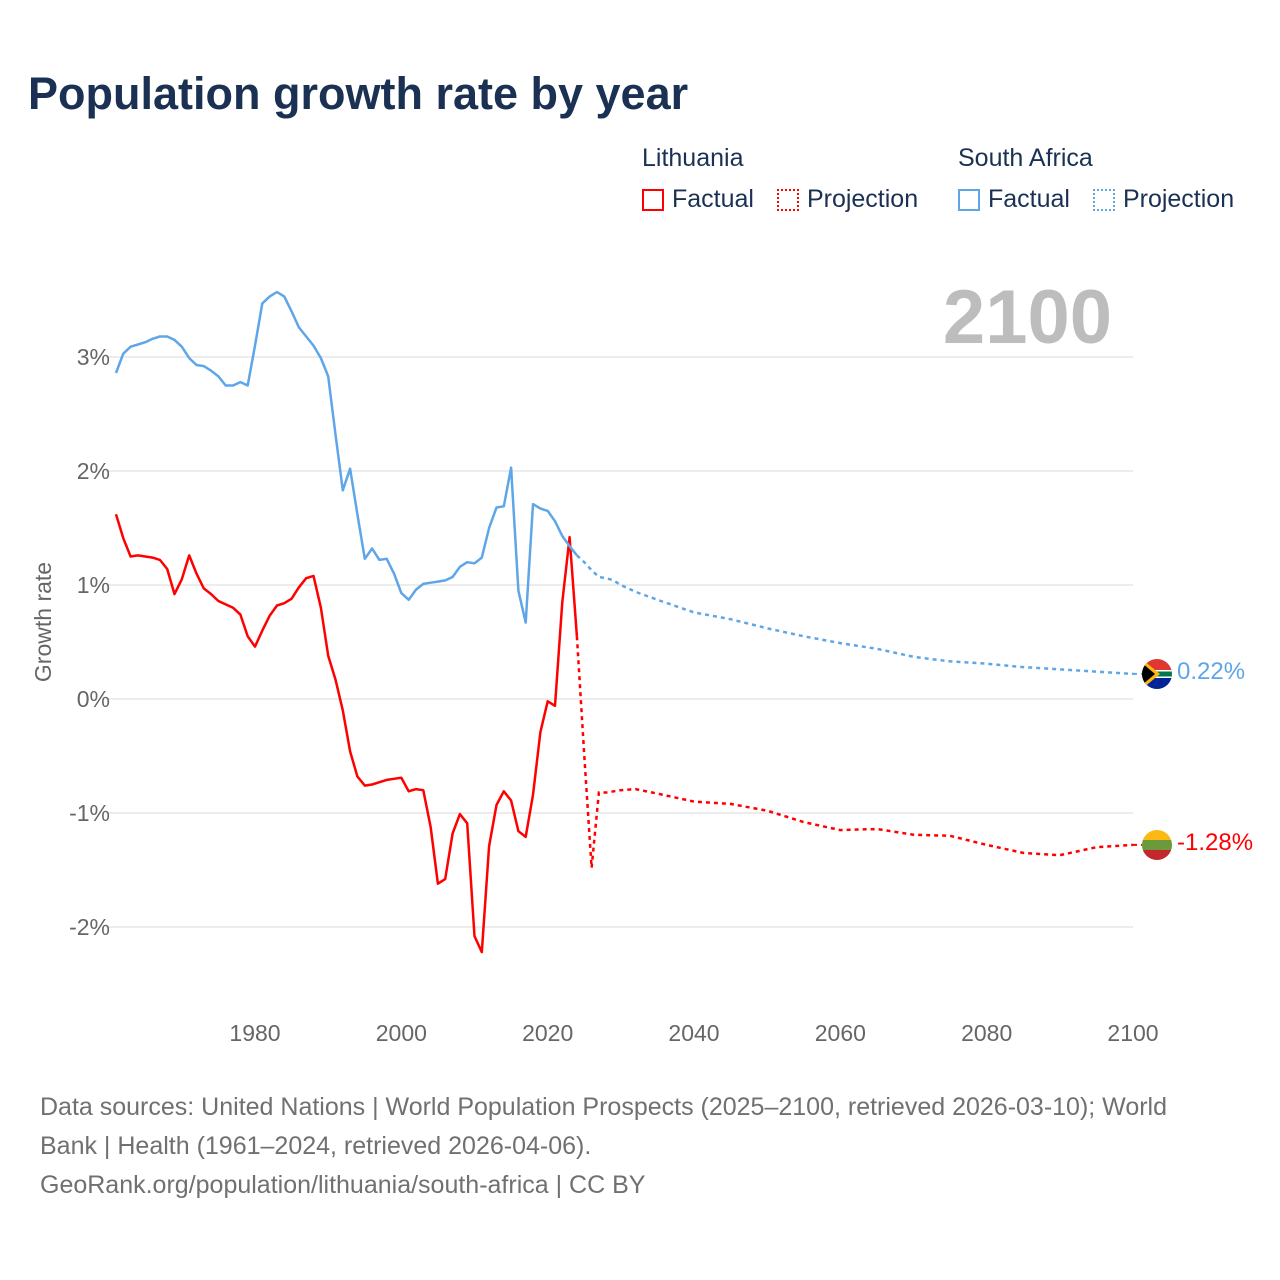  I want to click on y-tick-label: -2%, so click(89, 927).